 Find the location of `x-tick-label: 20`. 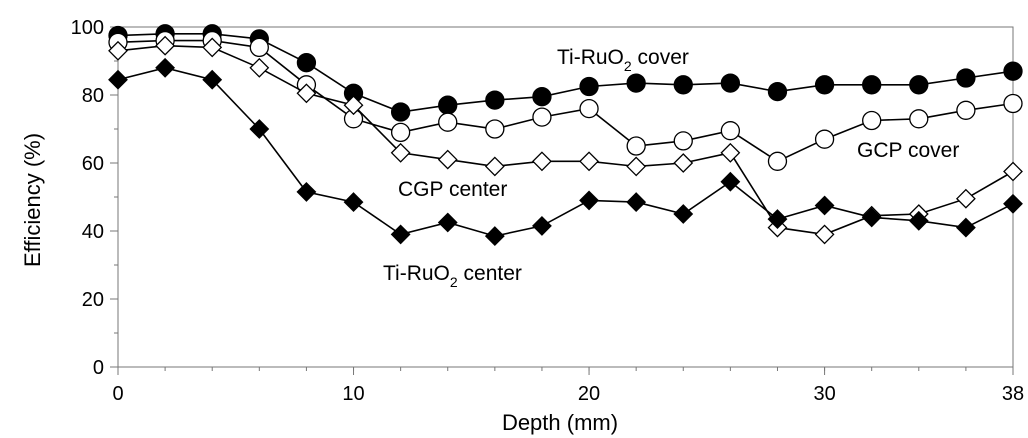

x-tick-label: 20 is located at coordinates (589, 394).